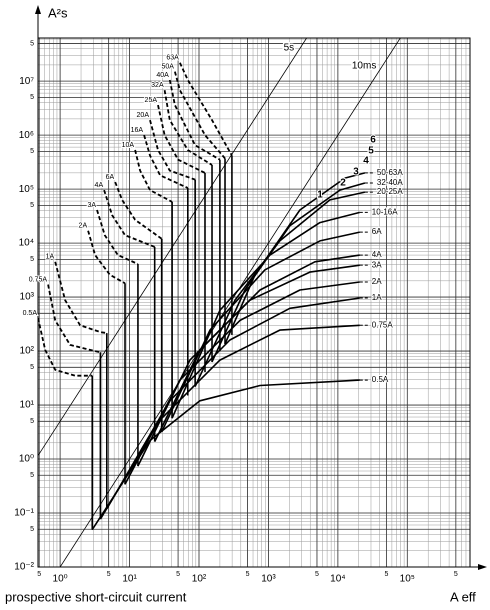  What do you see at coordinates (172, 58) in the screenshot?
I see `pre-arcing-label: 63A` at bounding box center [172, 58].